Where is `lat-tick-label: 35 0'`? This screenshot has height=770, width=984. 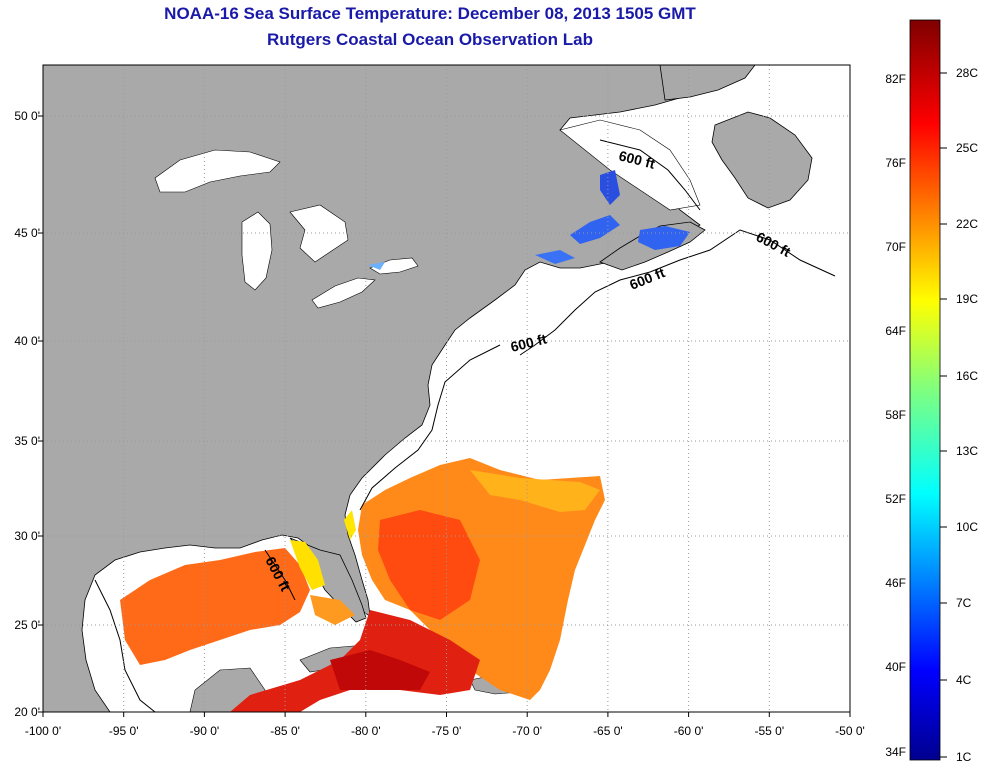 lat-tick-label: 35 0' is located at coordinates (27, 441).